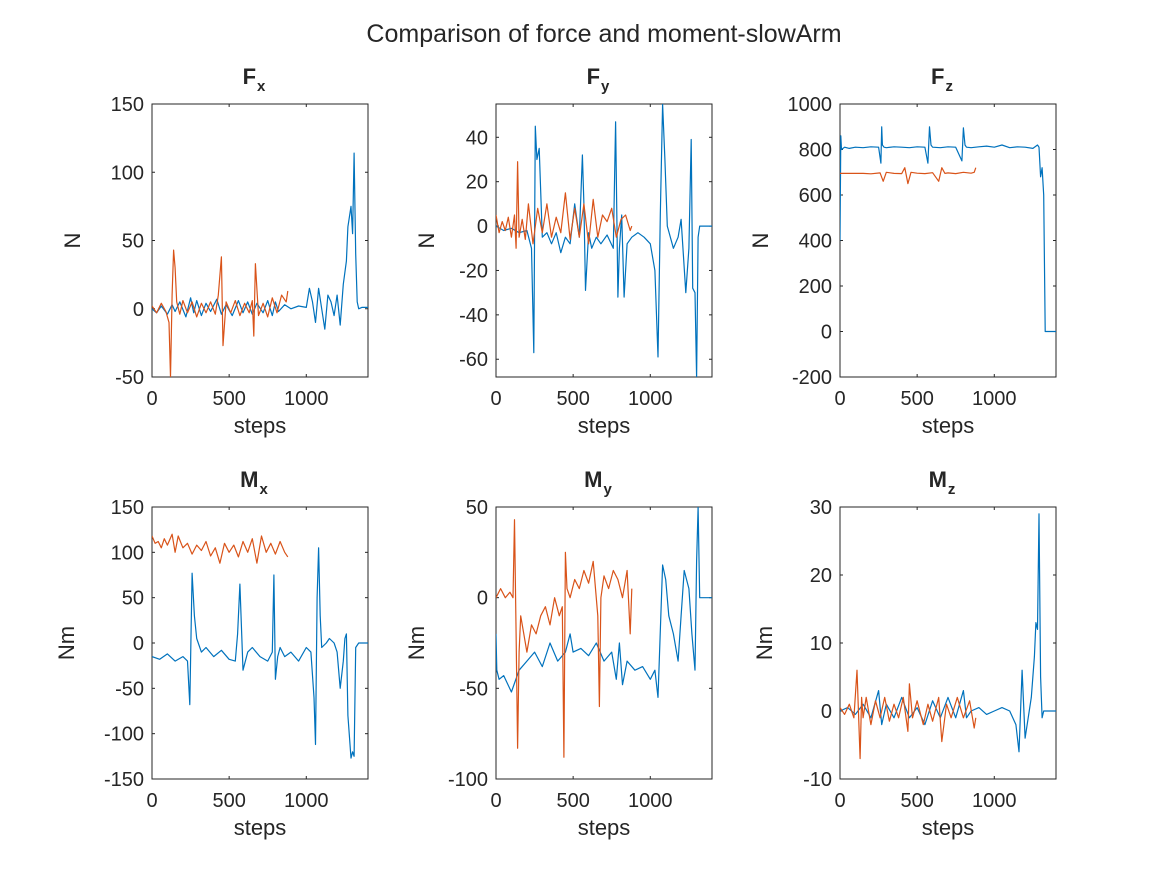 This screenshot has width=1167, height=875. I want to click on y-tick-label: 800, so click(815, 151).